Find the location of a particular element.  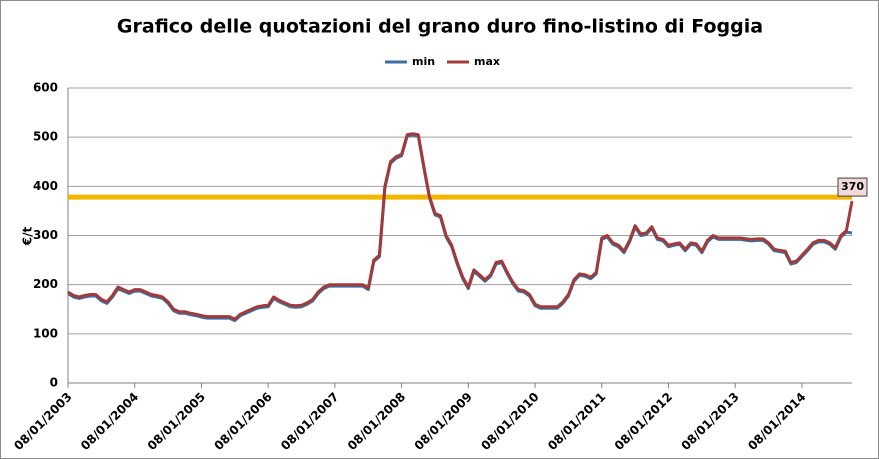

y-axis-label: €/t is located at coordinates (28, 237).